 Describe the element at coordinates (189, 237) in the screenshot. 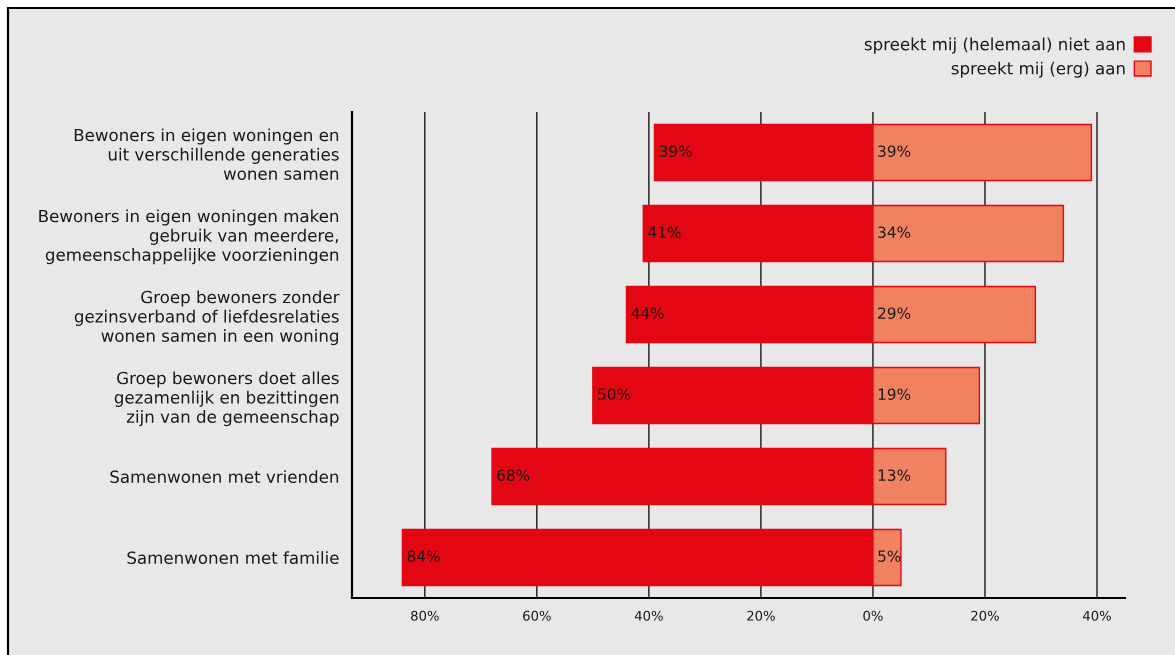

I see `y-tick-label: Bewoners in eigen woningen maken gebruik van meerdere, gemeenschappelijke voorzieningen` at that location.